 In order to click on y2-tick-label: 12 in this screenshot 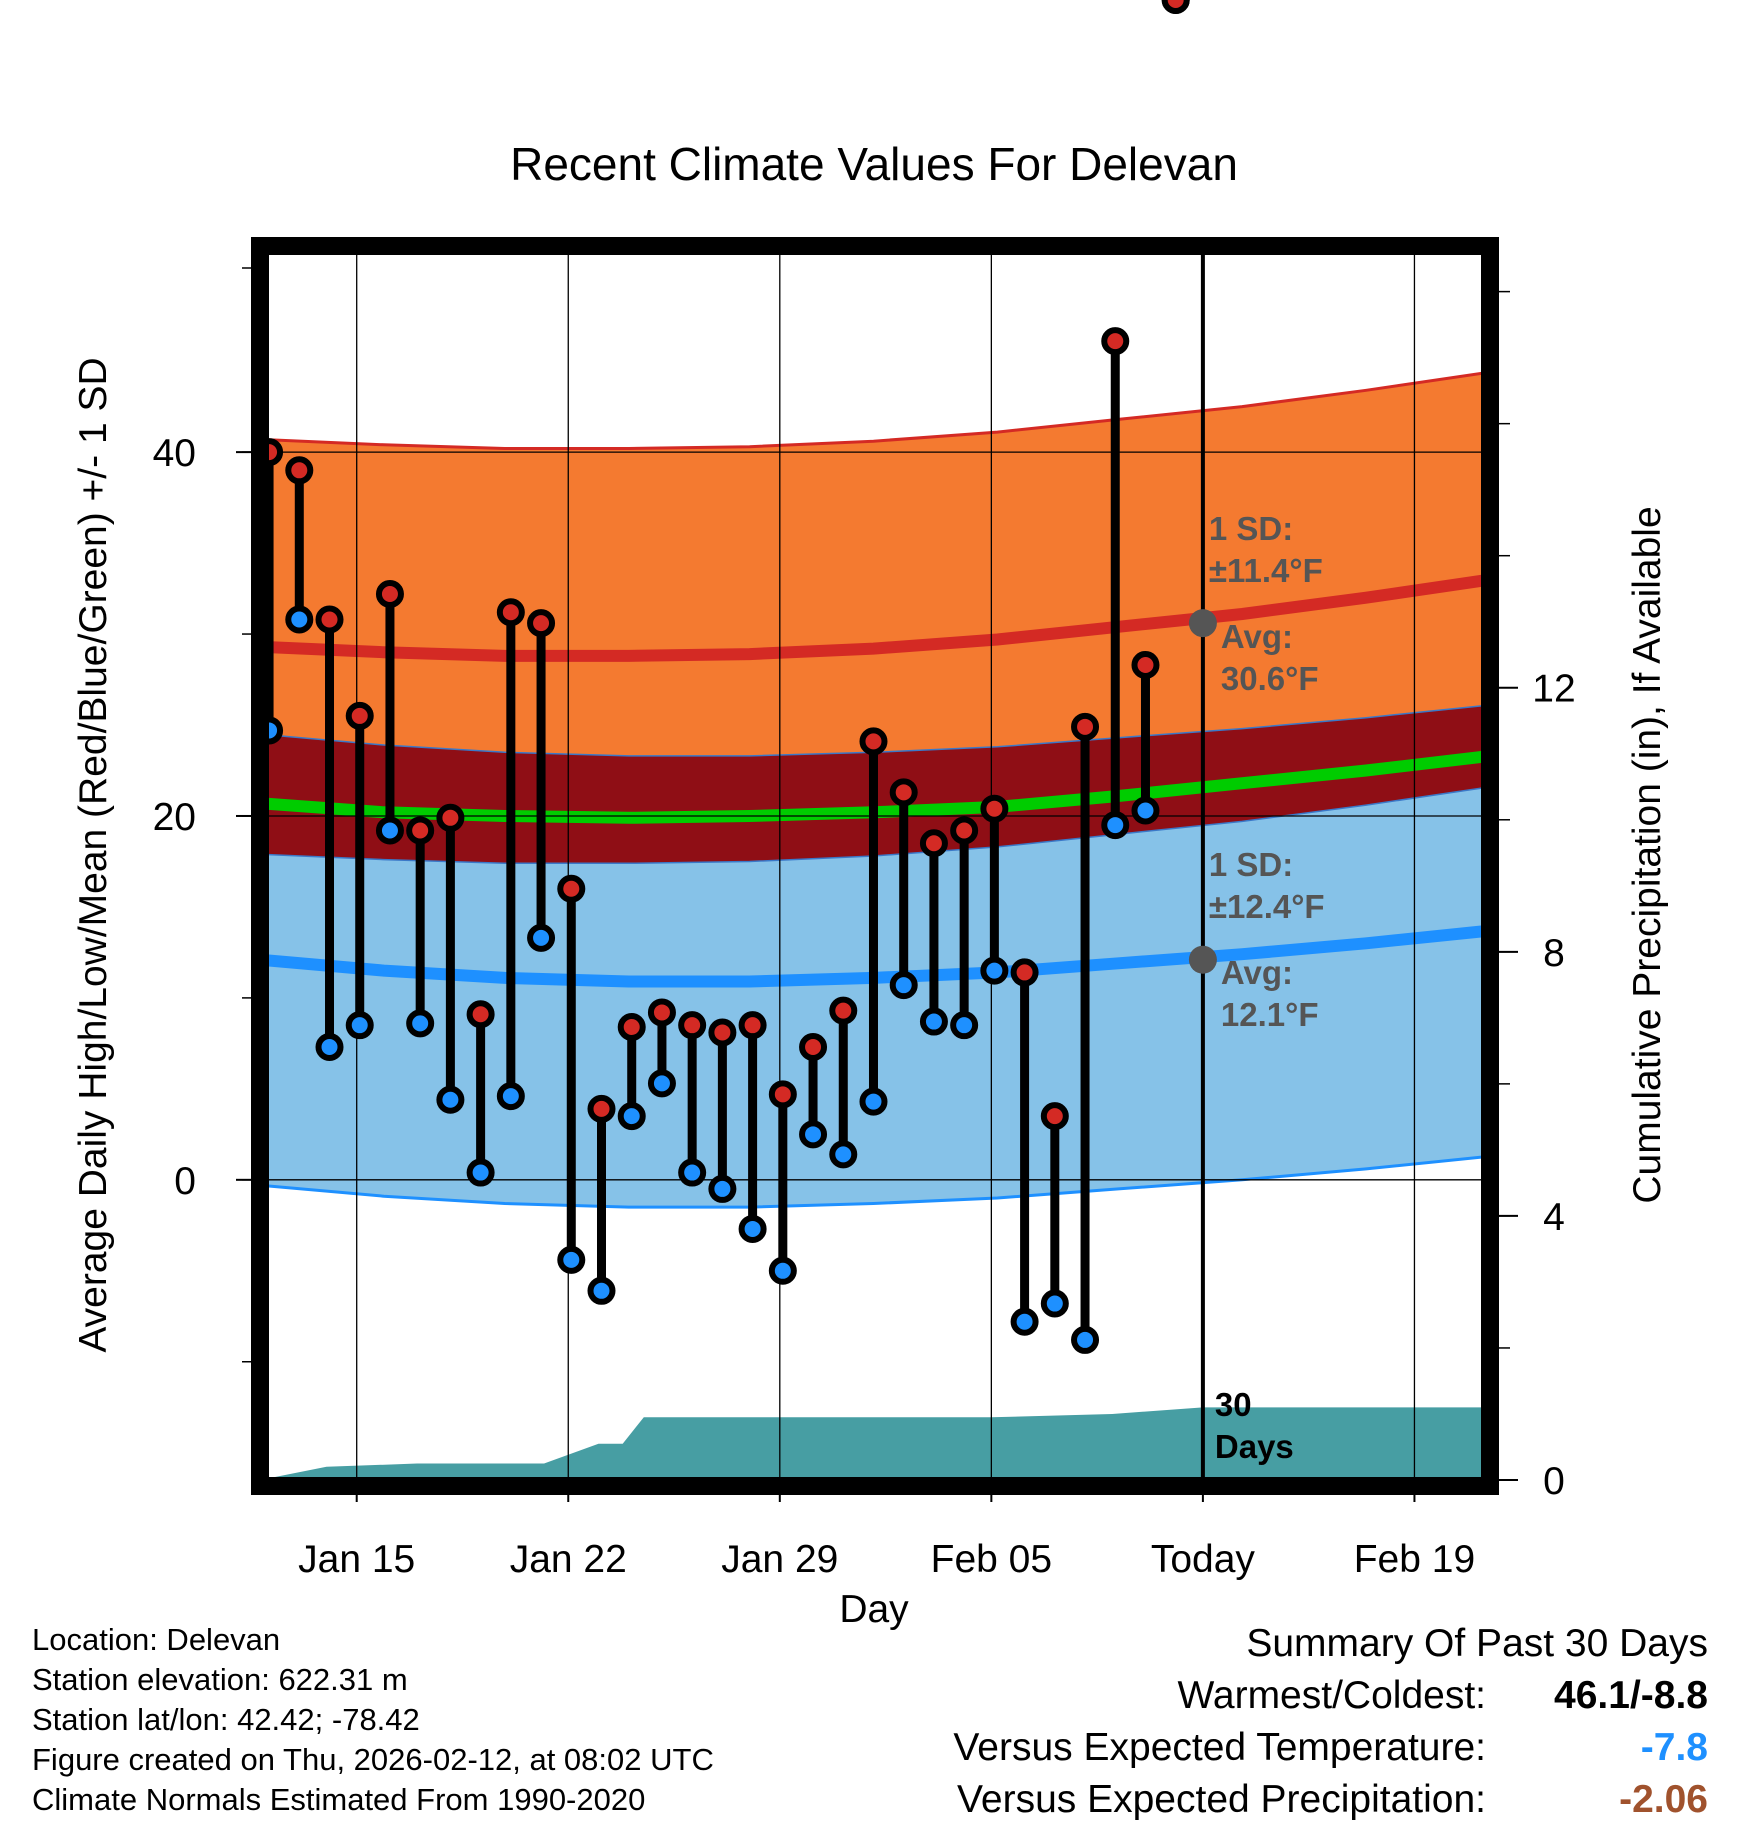, I will do `click(1553, 689)`.